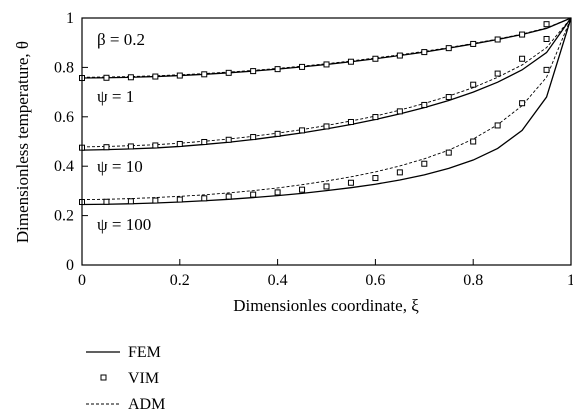  Describe the element at coordinates (64, 216) in the screenshot. I see `y-tick-label: 0.2` at that location.